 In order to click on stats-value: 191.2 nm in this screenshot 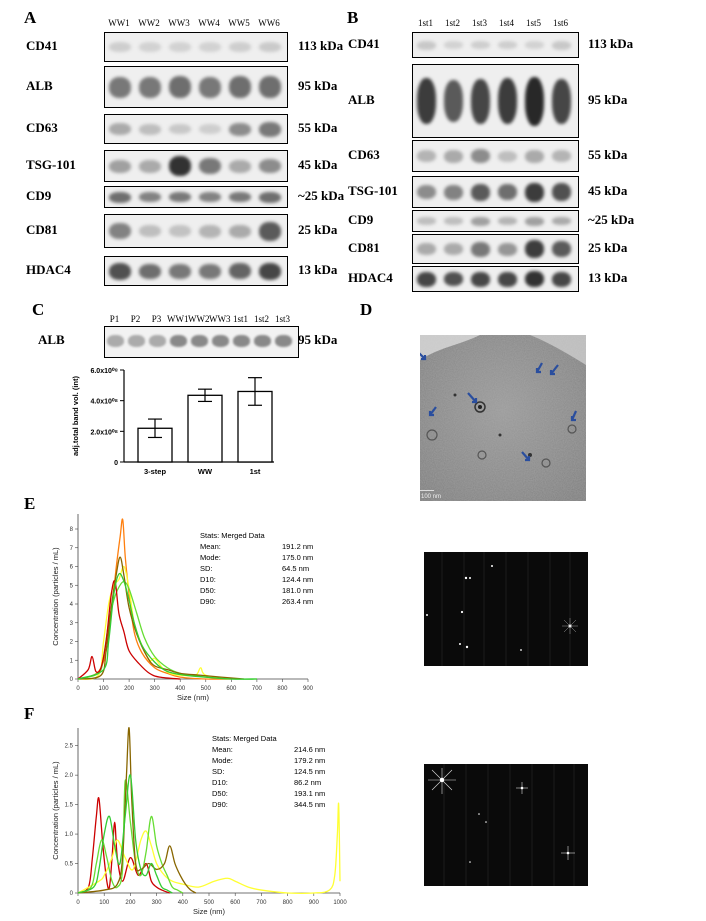, I will do `click(298, 546)`.